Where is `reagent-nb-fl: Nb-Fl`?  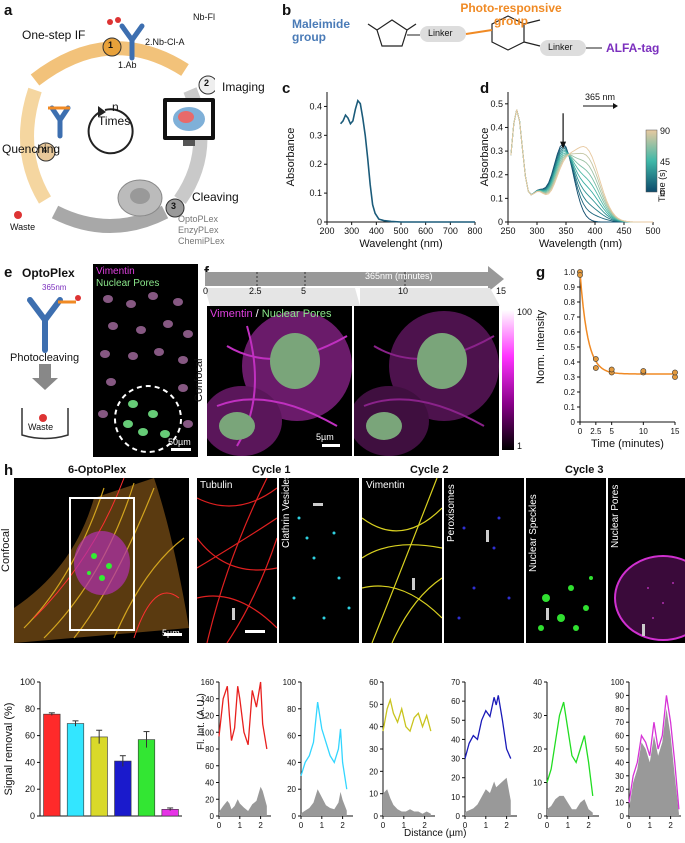
reagent-nb-fl: Nb-Fl is located at coordinates (204, 17).